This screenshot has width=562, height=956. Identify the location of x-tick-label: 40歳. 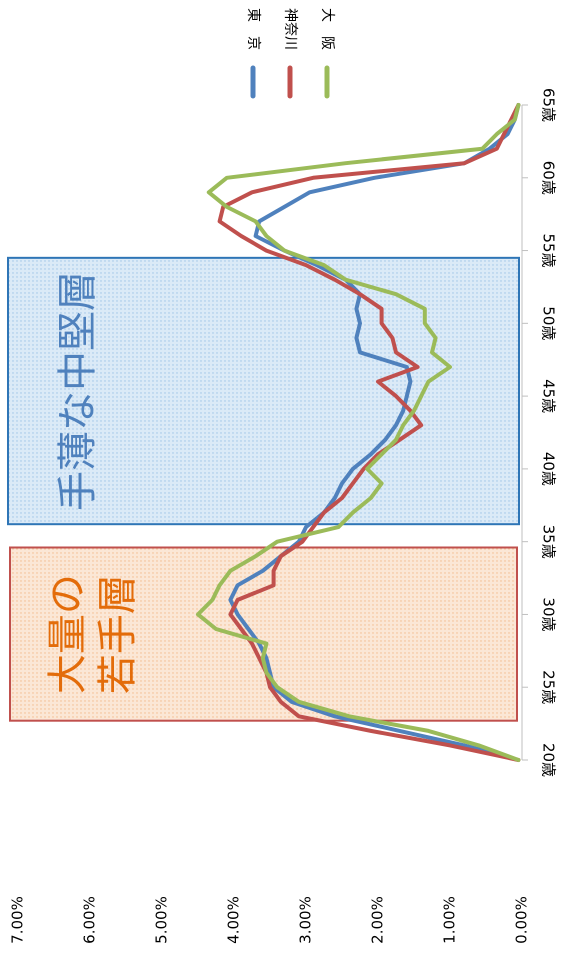
(549, 469).